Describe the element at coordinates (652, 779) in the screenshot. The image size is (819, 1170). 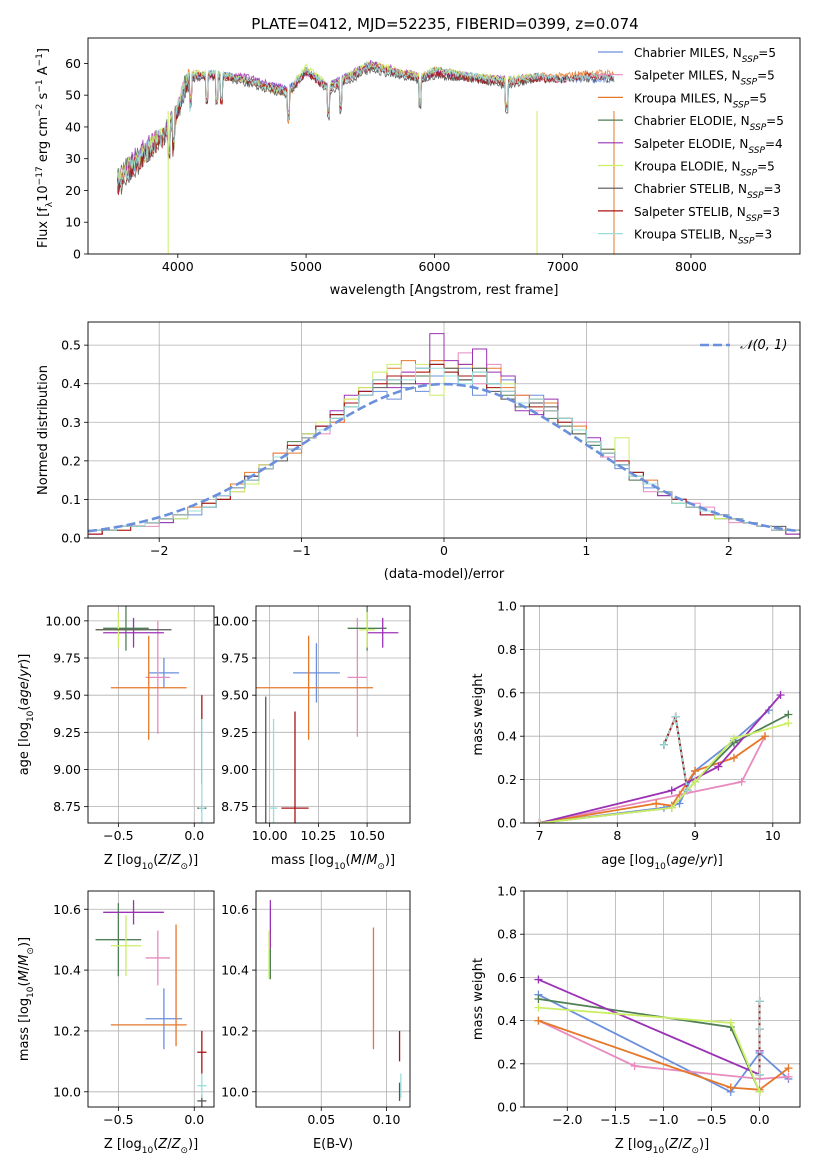
I see `massweight-line` at that location.